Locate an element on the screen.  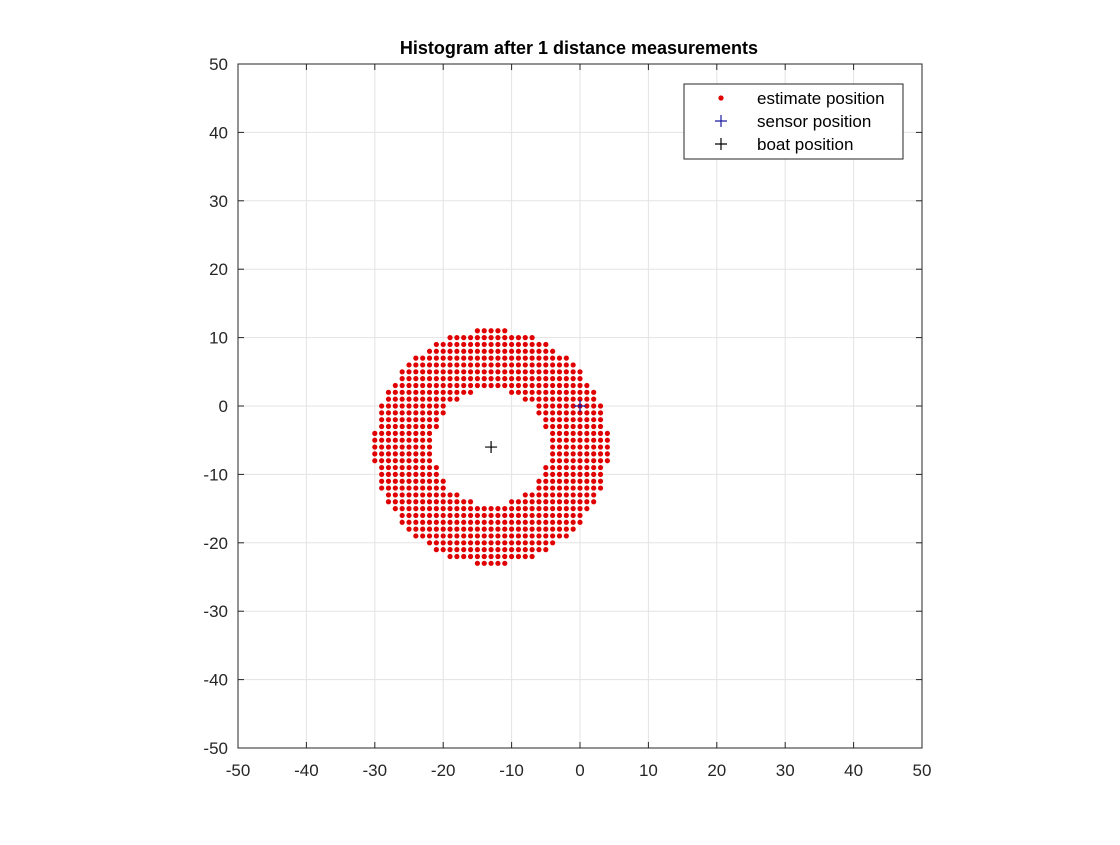
y-tick-label: 0 is located at coordinates (223, 406).